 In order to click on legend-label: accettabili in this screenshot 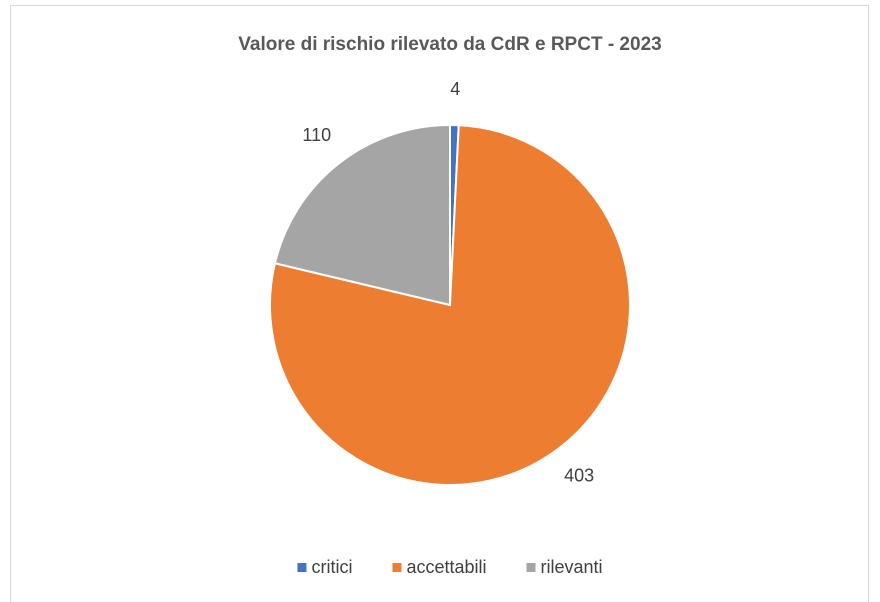, I will do `click(446, 567)`.